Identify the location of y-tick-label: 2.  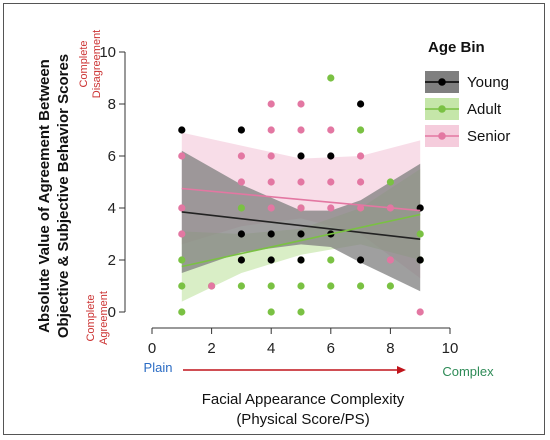
(112, 260).